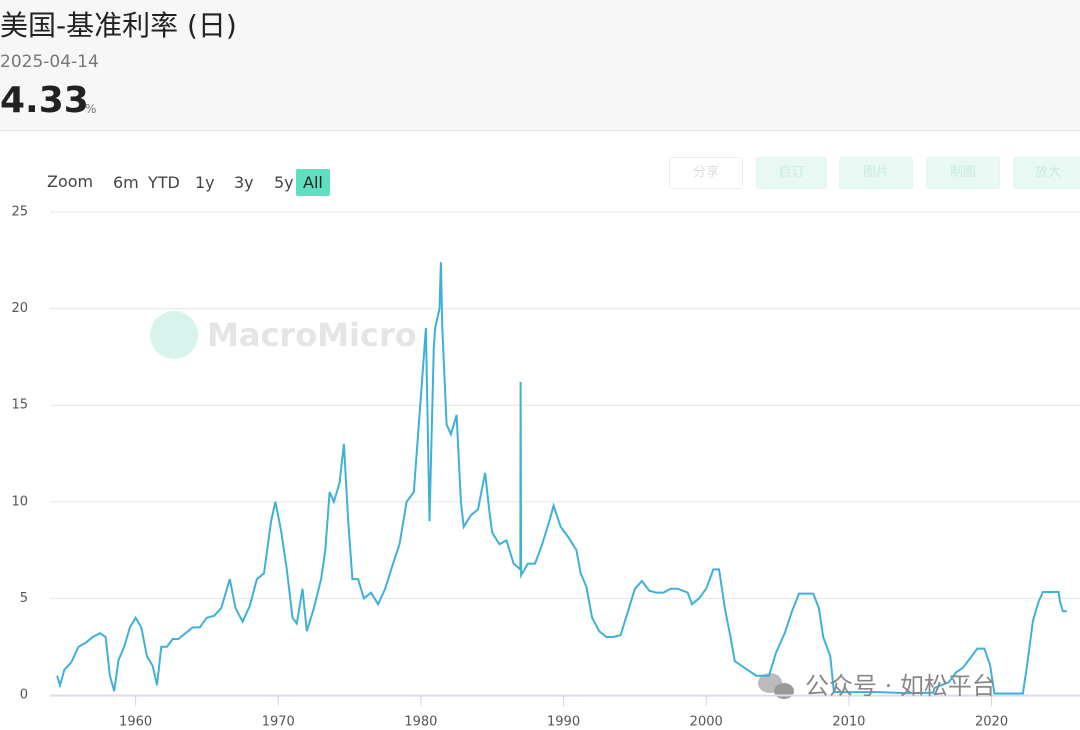  What do you see at coordinates (312, 335) in the screenshot?
I see `watermark: MacroMicro` at bounding box center [312, 335].